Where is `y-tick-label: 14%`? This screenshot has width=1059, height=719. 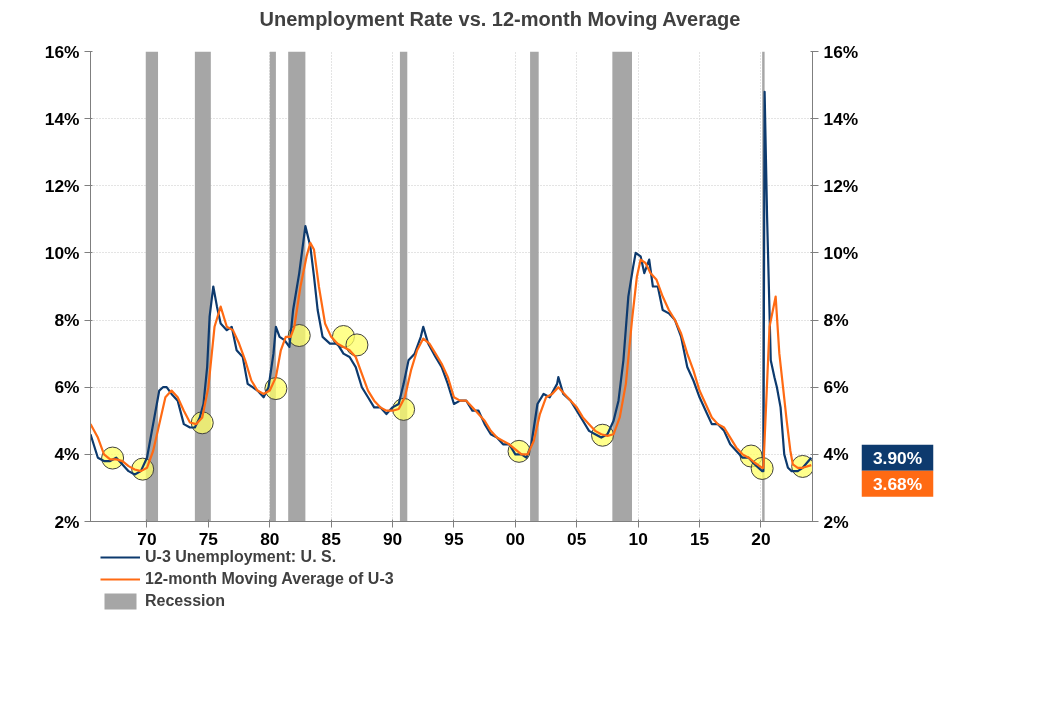 y-tick-label: 14% is located at coordinates (62, 118).